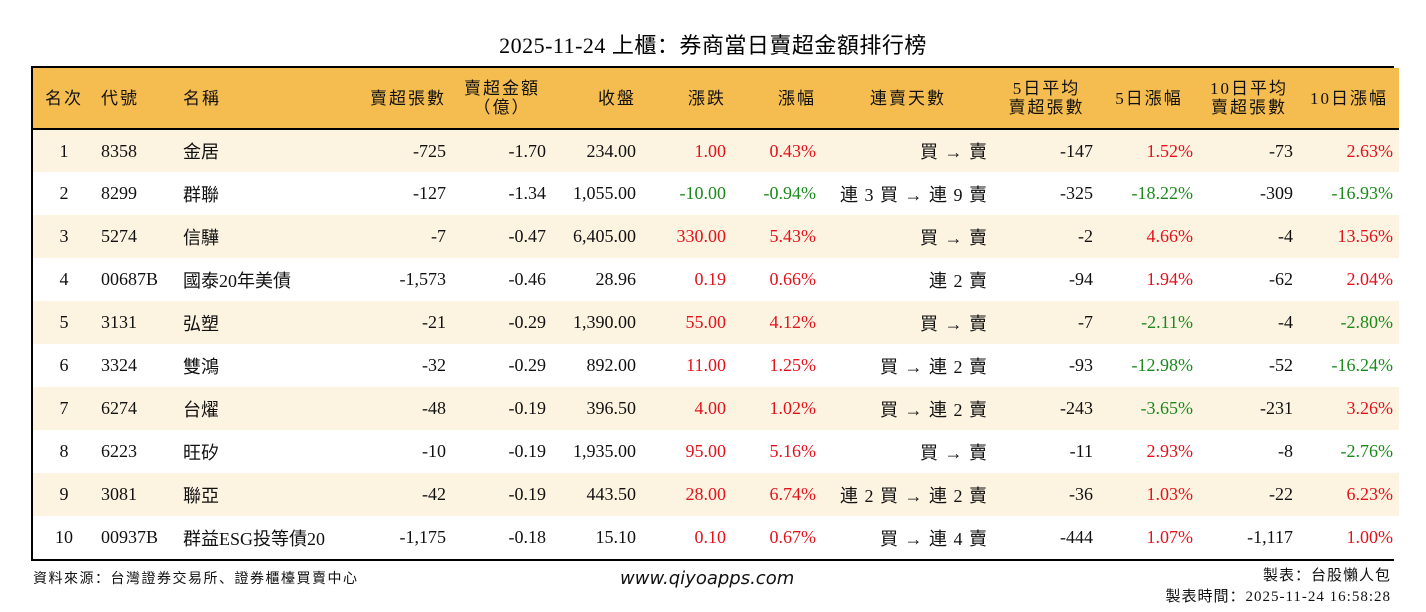 The width and height of the screenshot is (1426, 612). I want to click on cell-change: 4.00, so click(710, 408).